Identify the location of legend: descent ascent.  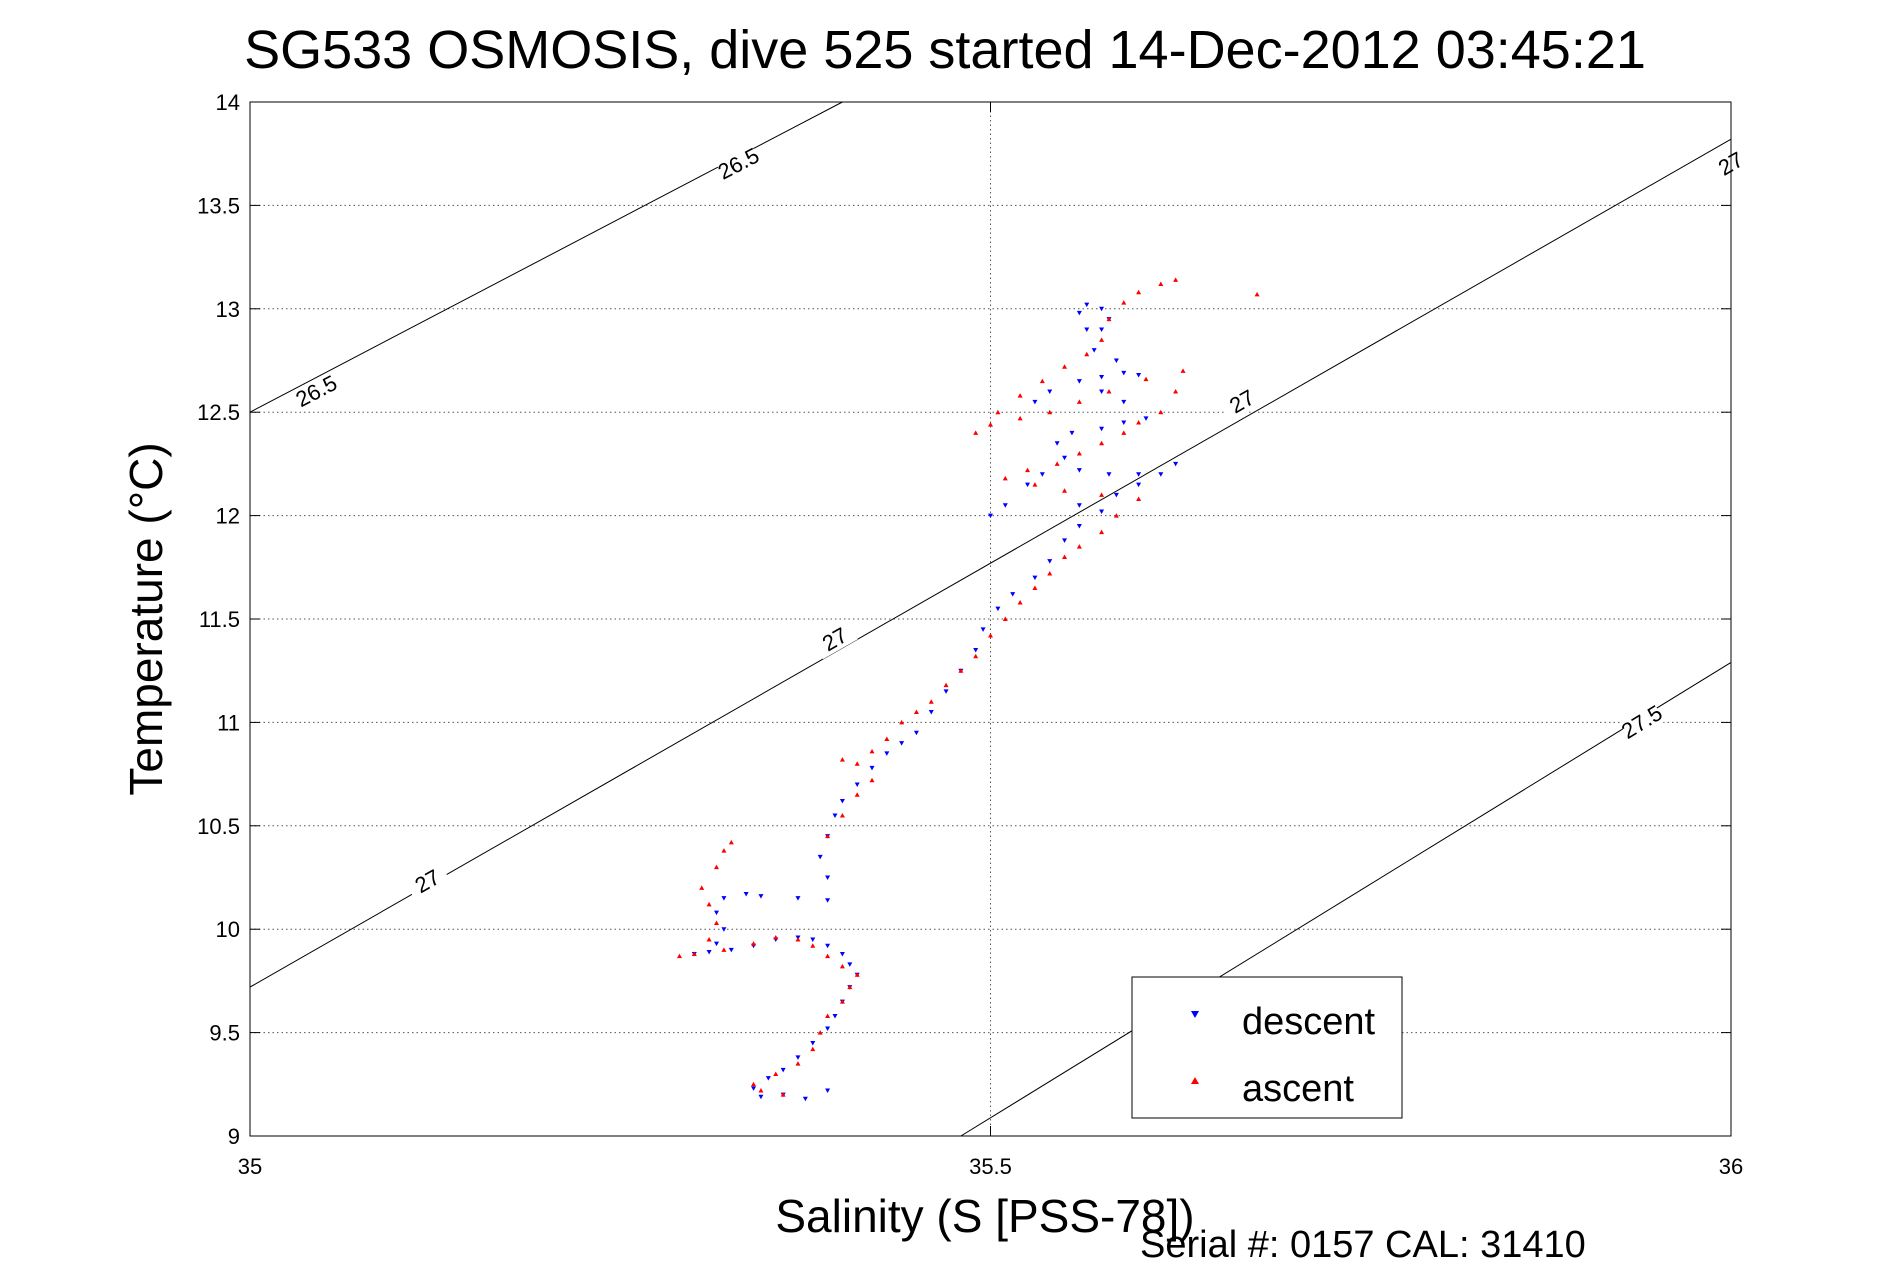
(1267, 1047).